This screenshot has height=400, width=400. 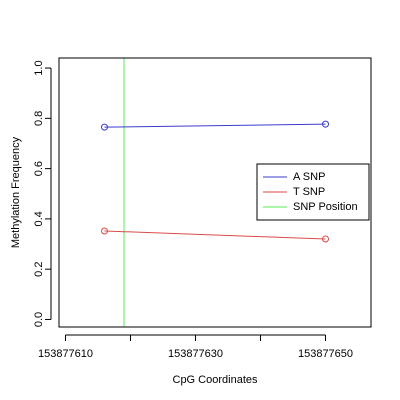 What do you see at coordinates (325, 207) in the screenshot?
I see `legend-entry-label: SNP Position` at bounding box center [325, 207].